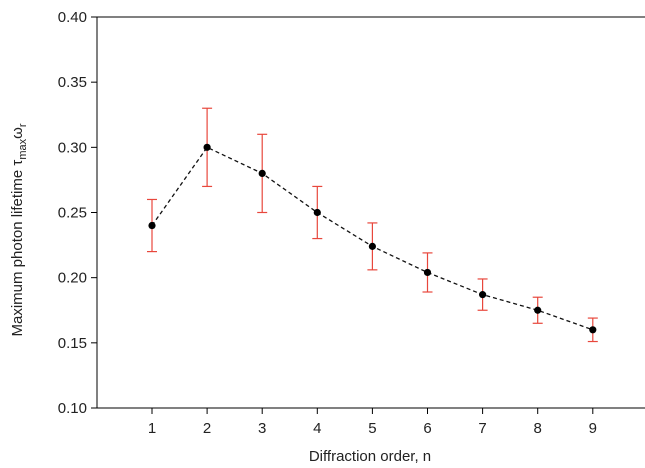 The width and height of the screenshot is (645, 468). I want to click on y-tick-label: 0.40, so click(72, 17).